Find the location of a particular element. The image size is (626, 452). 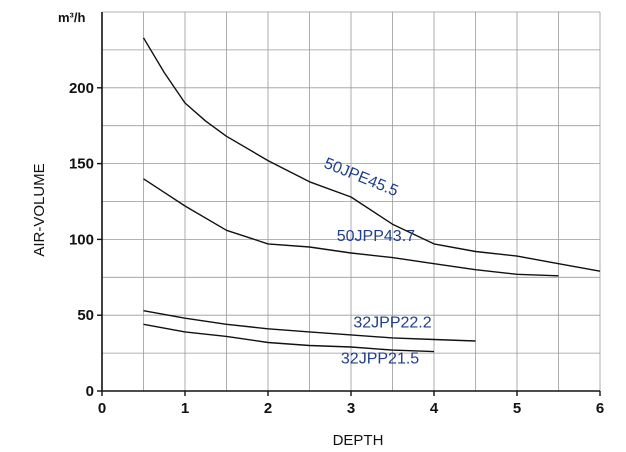

y-tick-label: 0 is located at coordinates (90, 391).